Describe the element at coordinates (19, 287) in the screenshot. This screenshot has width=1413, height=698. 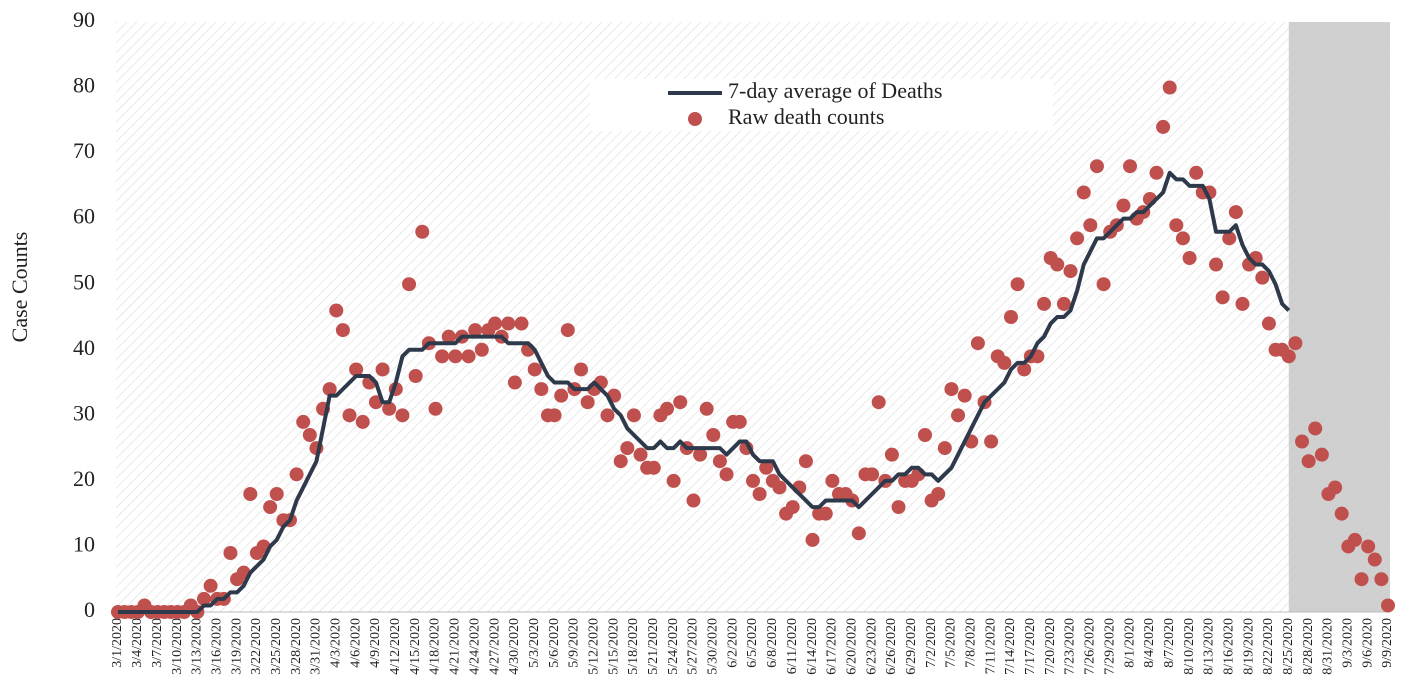
I see `y-axis-label: Case Counts` at that location.